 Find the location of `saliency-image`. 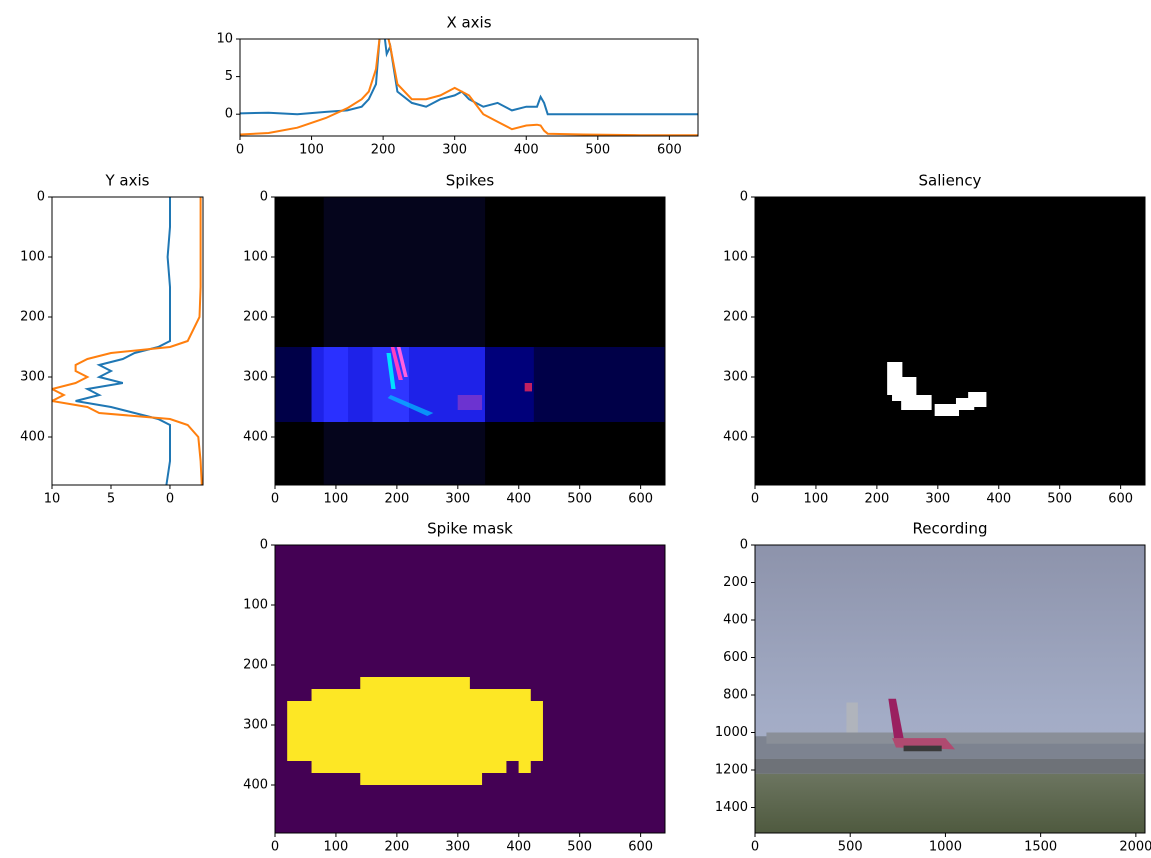

saliency-image is located at coordinates (950, 341).